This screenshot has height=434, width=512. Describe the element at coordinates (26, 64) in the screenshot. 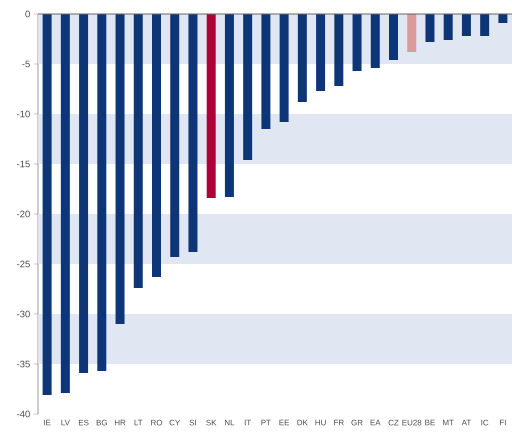

I see `y-tick-label: -5` at that location.